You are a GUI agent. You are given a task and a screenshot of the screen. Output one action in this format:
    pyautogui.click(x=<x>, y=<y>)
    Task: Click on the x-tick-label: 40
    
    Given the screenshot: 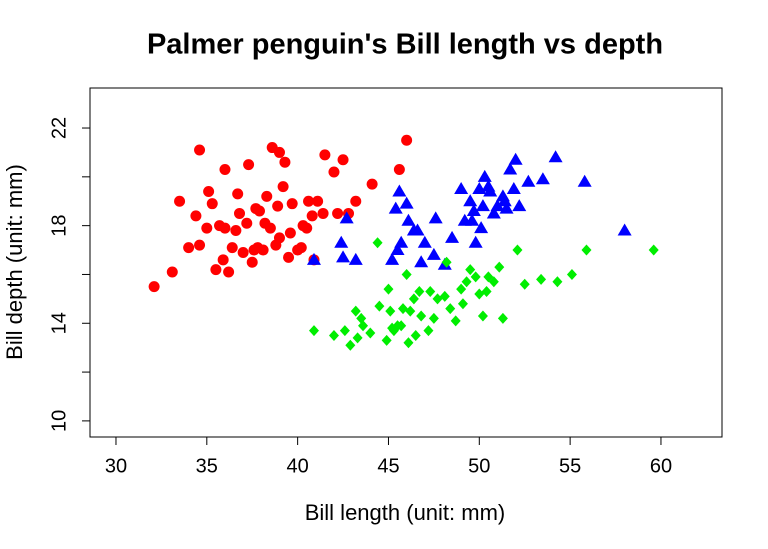 What is the action you would take?
    pyautogui.click(x=298, y=466)
    